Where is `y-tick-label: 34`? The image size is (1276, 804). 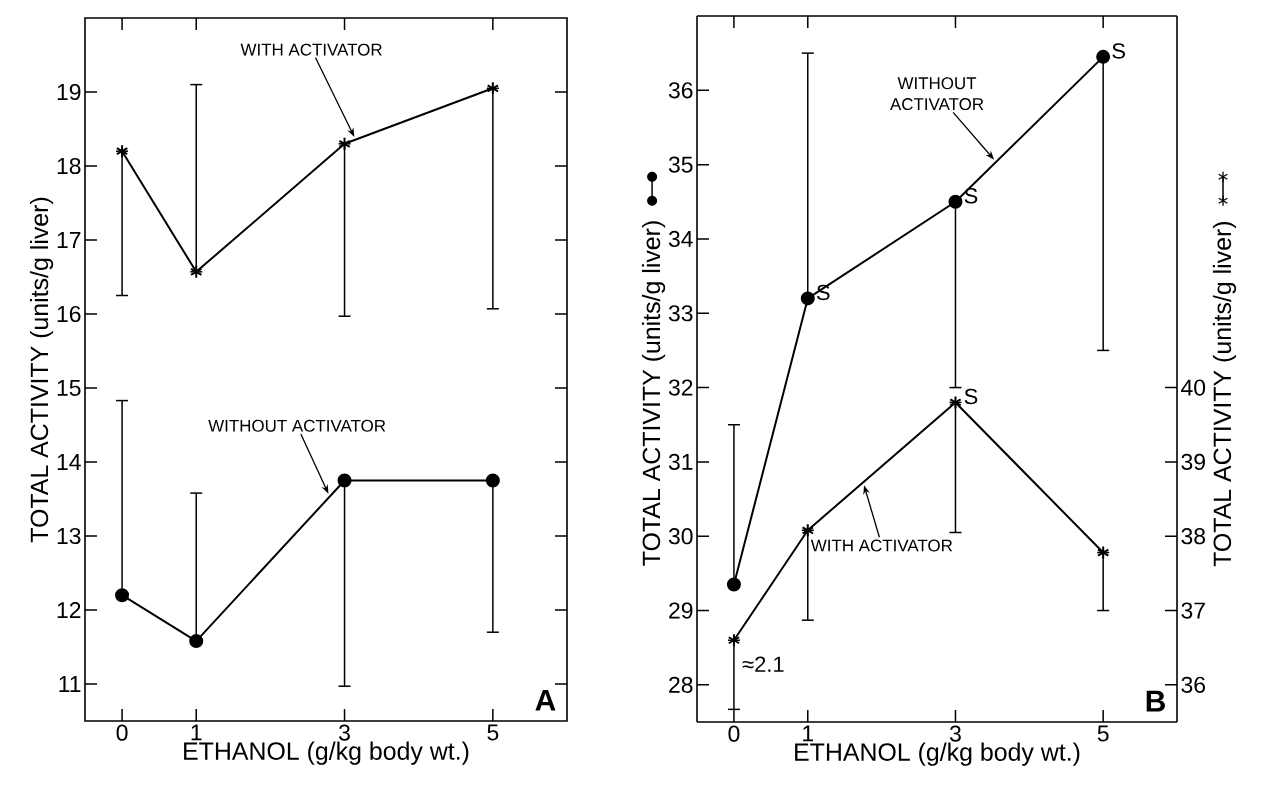
y-tick-label: 34 is located at coordinates (680, 239).